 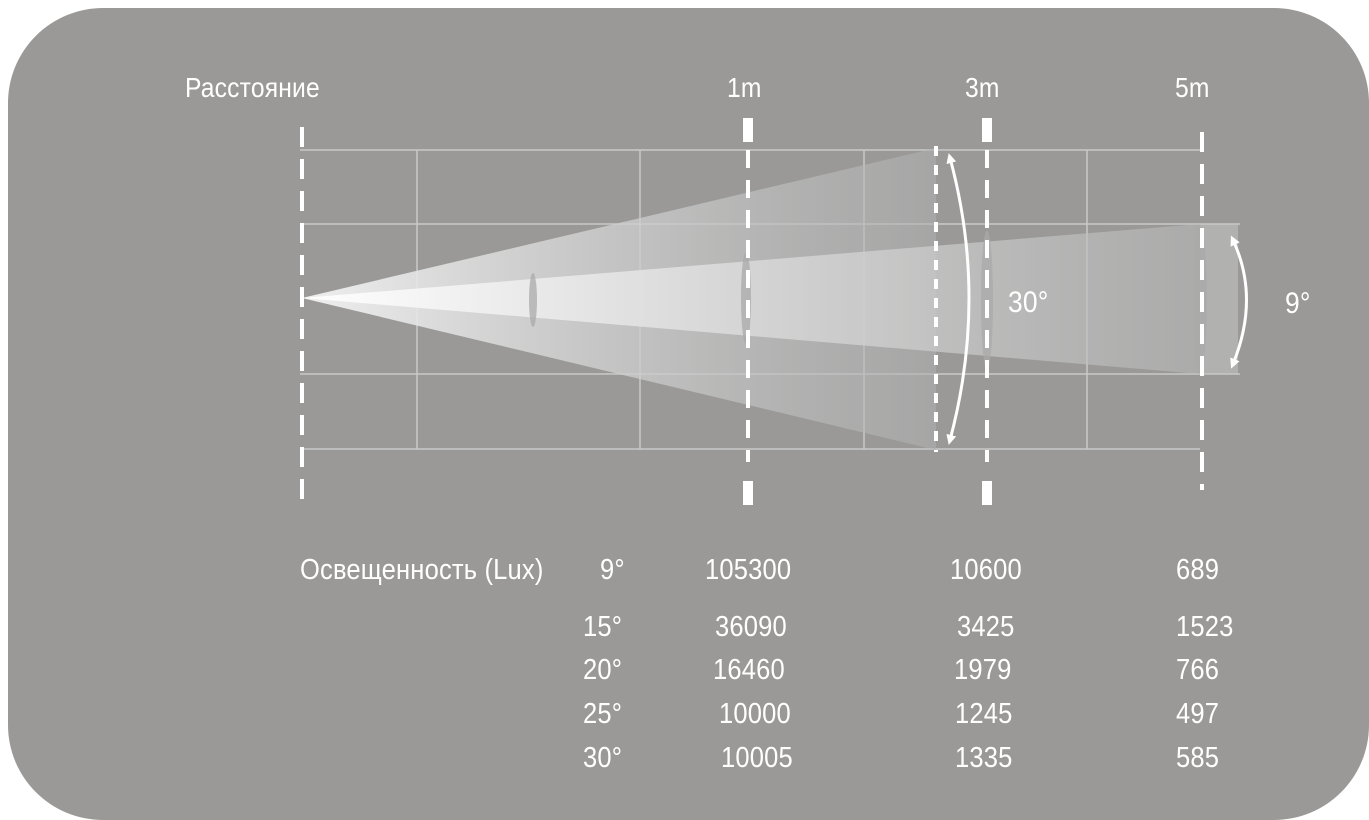 I want to click on angle-cell: 20°, so click(x=603, y=670).